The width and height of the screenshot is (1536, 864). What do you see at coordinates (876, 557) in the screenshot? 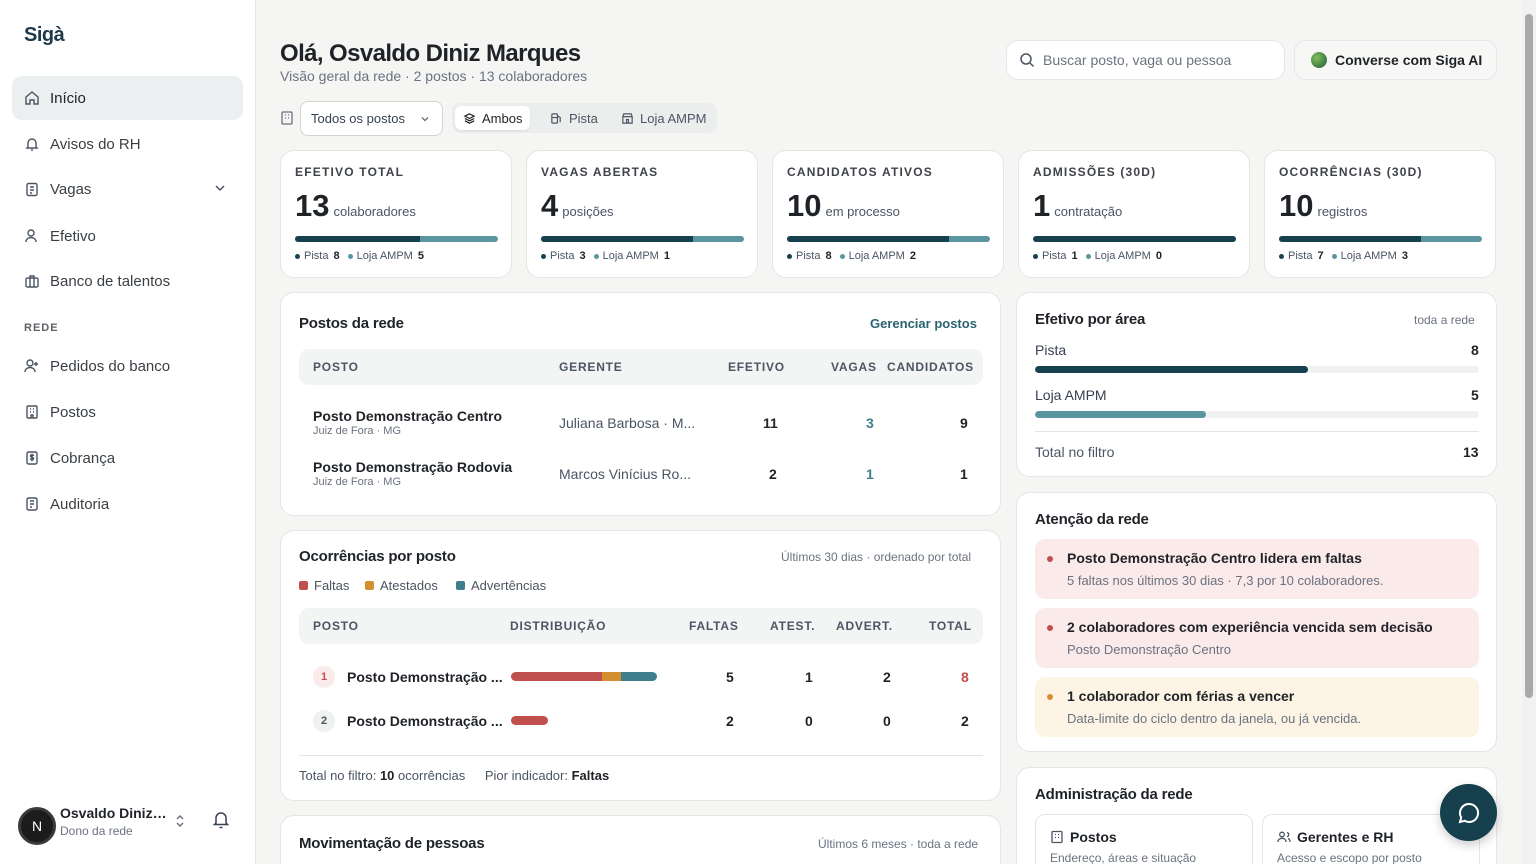
I see `ocorrencias-period: Últimos 30 dias · ordenado por total` at bounding box center [876, 557].